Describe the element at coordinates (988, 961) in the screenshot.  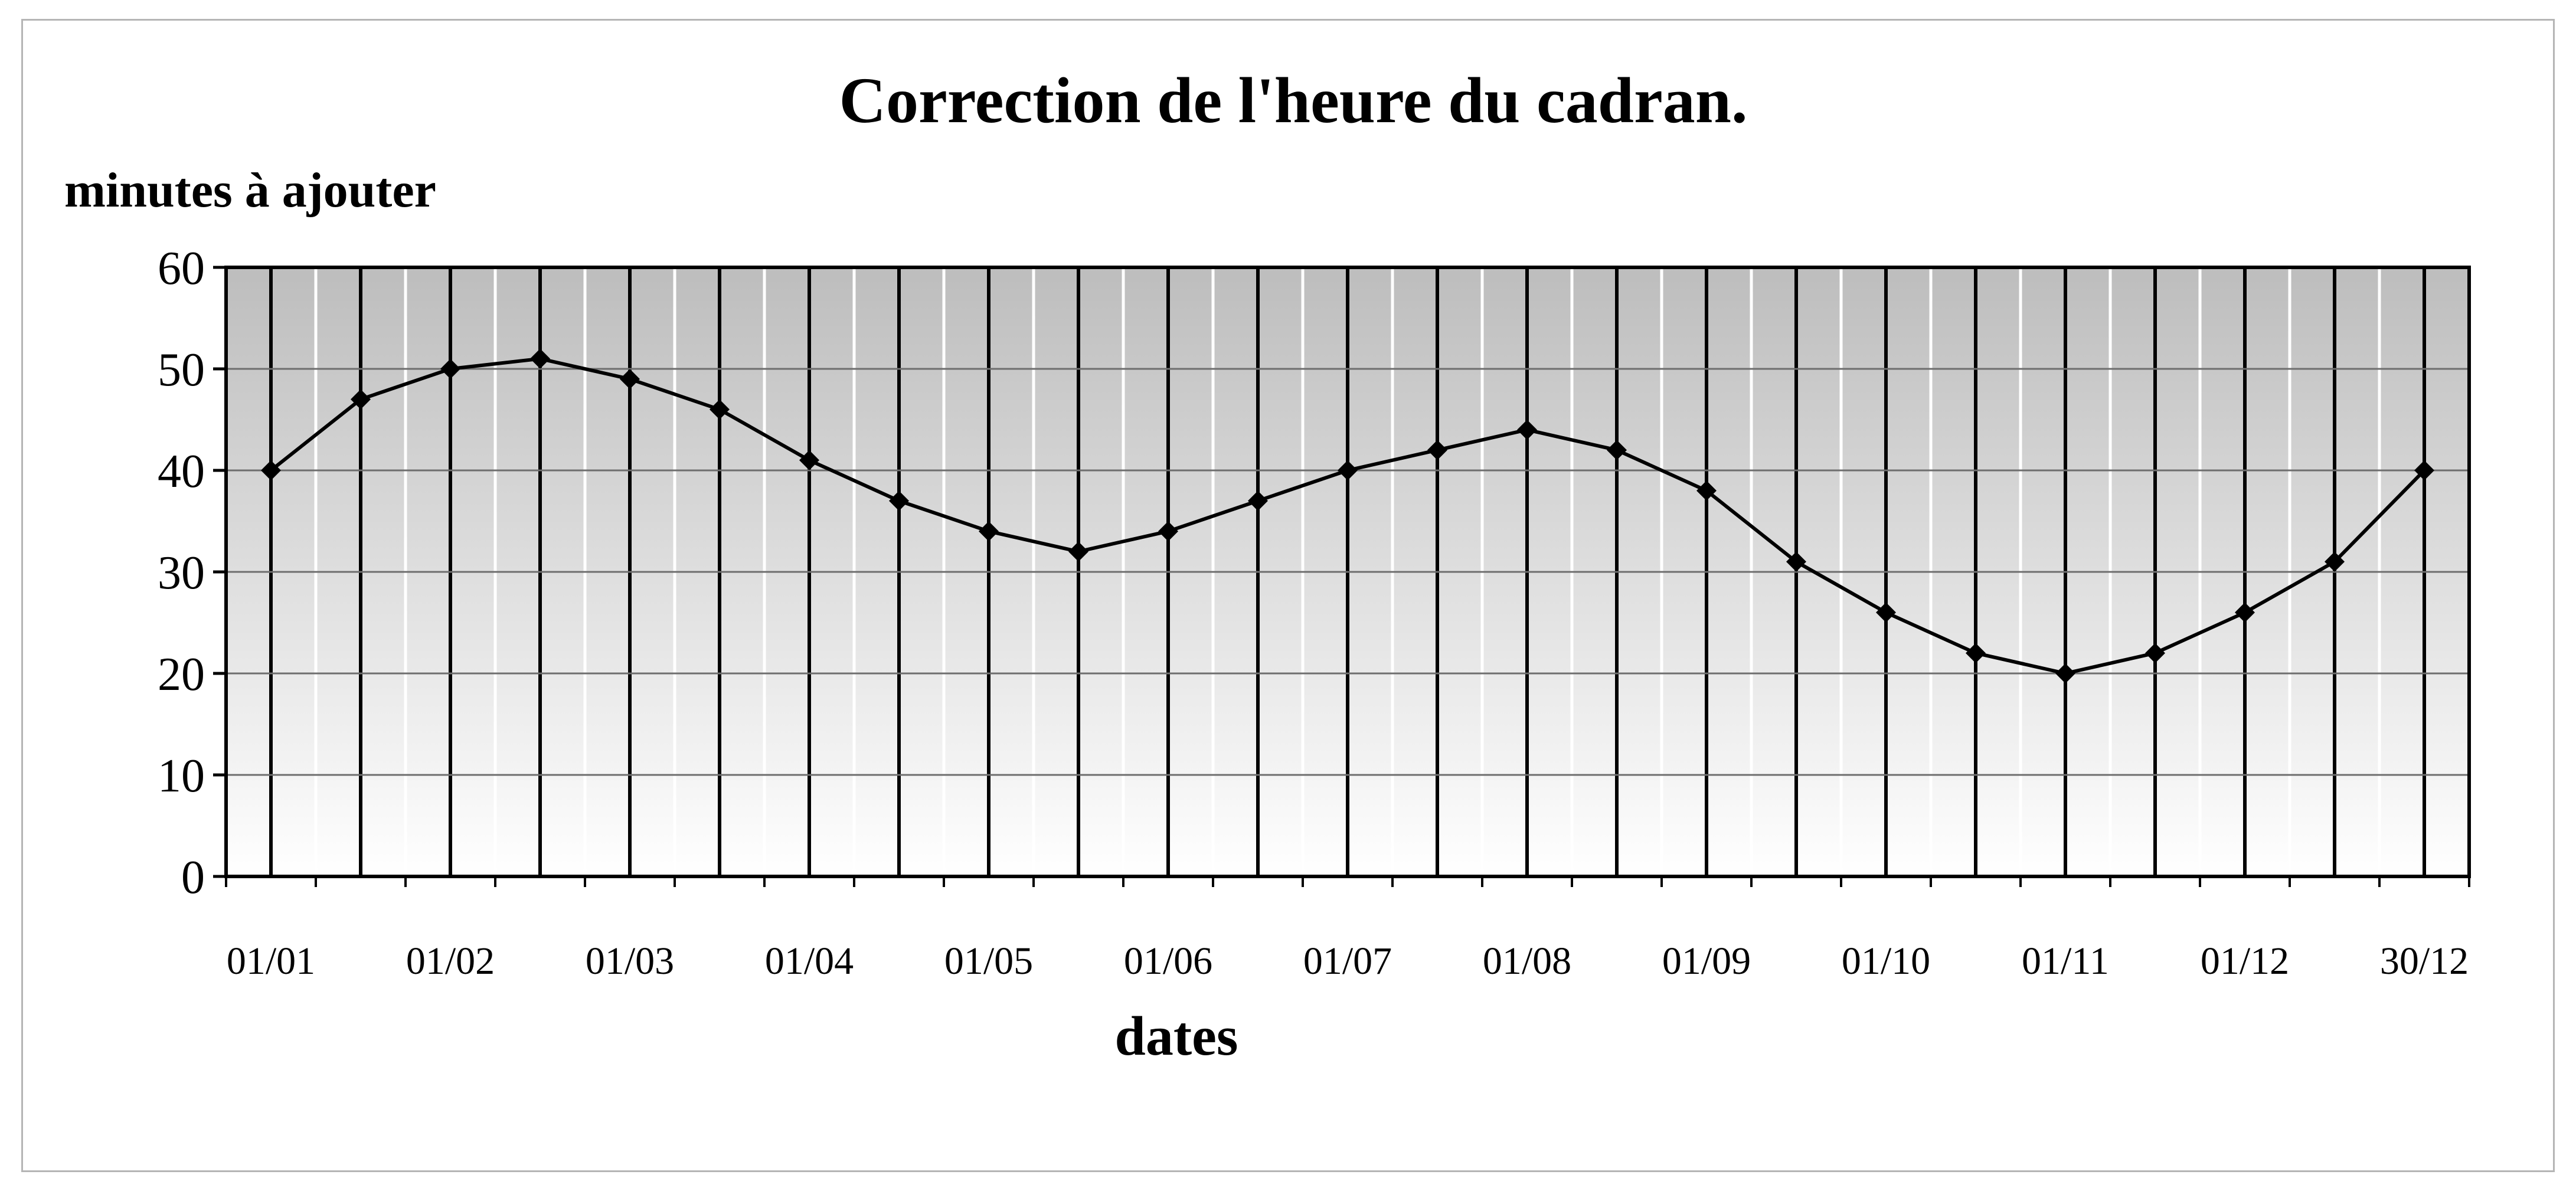
I see `x-tick-label: 01/05` at that location.